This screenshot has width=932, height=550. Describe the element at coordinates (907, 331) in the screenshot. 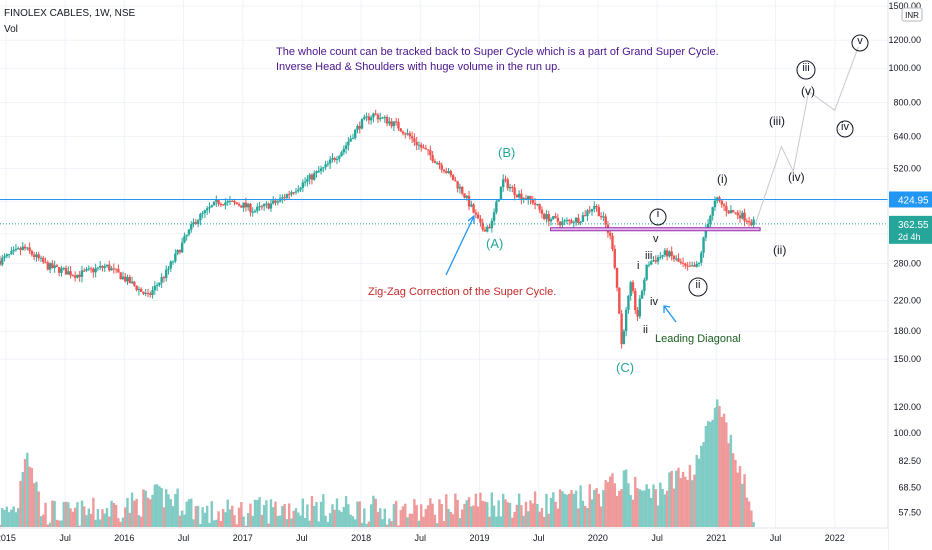

I see `price-tick-label: 180.00` at that location.